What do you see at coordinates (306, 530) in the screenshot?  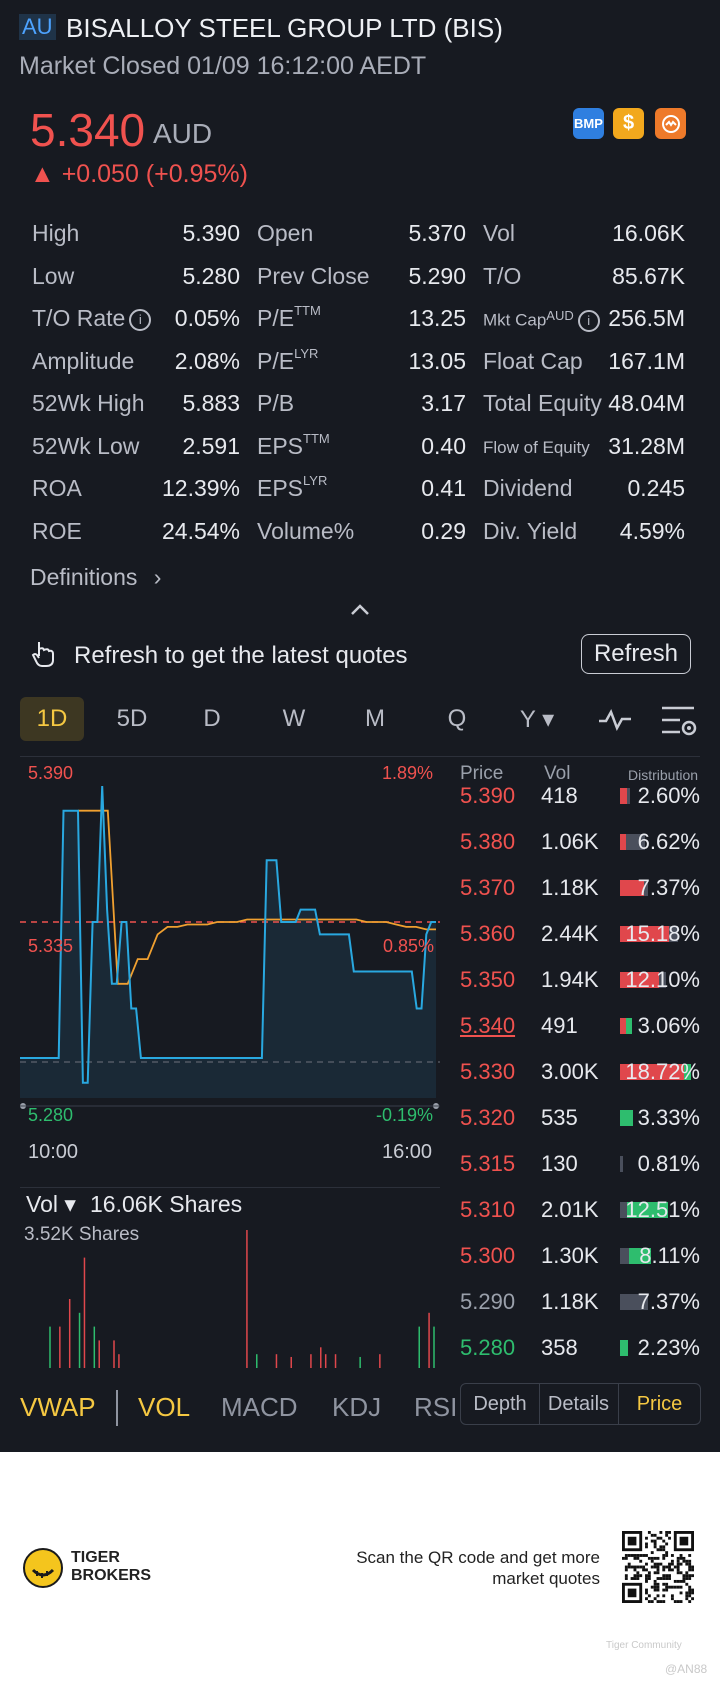 I see `stat-label: Volume%` at bounding box center [306, 530].